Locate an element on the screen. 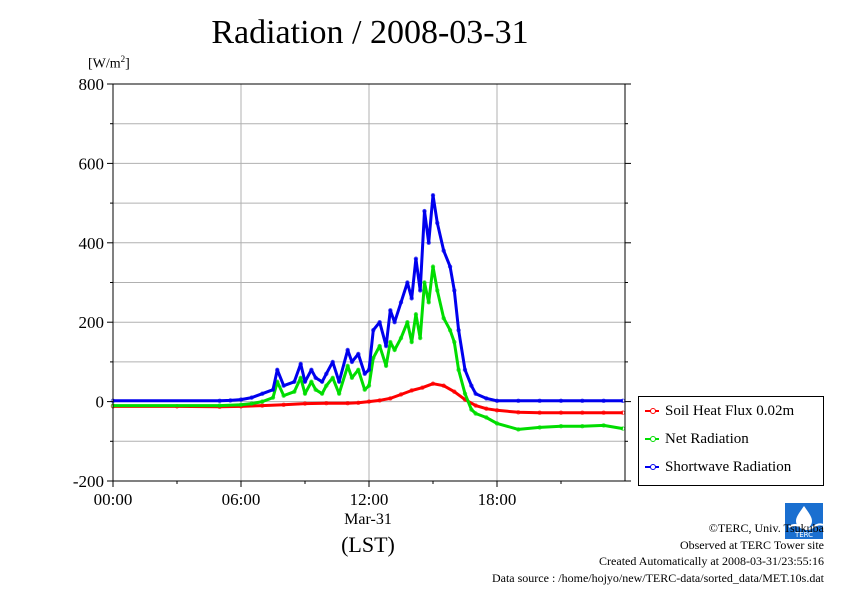 Image resolution: width=842 pixels, height=595 pixels. x-tick-label: 12:00 is located at coordinates (369, 499).